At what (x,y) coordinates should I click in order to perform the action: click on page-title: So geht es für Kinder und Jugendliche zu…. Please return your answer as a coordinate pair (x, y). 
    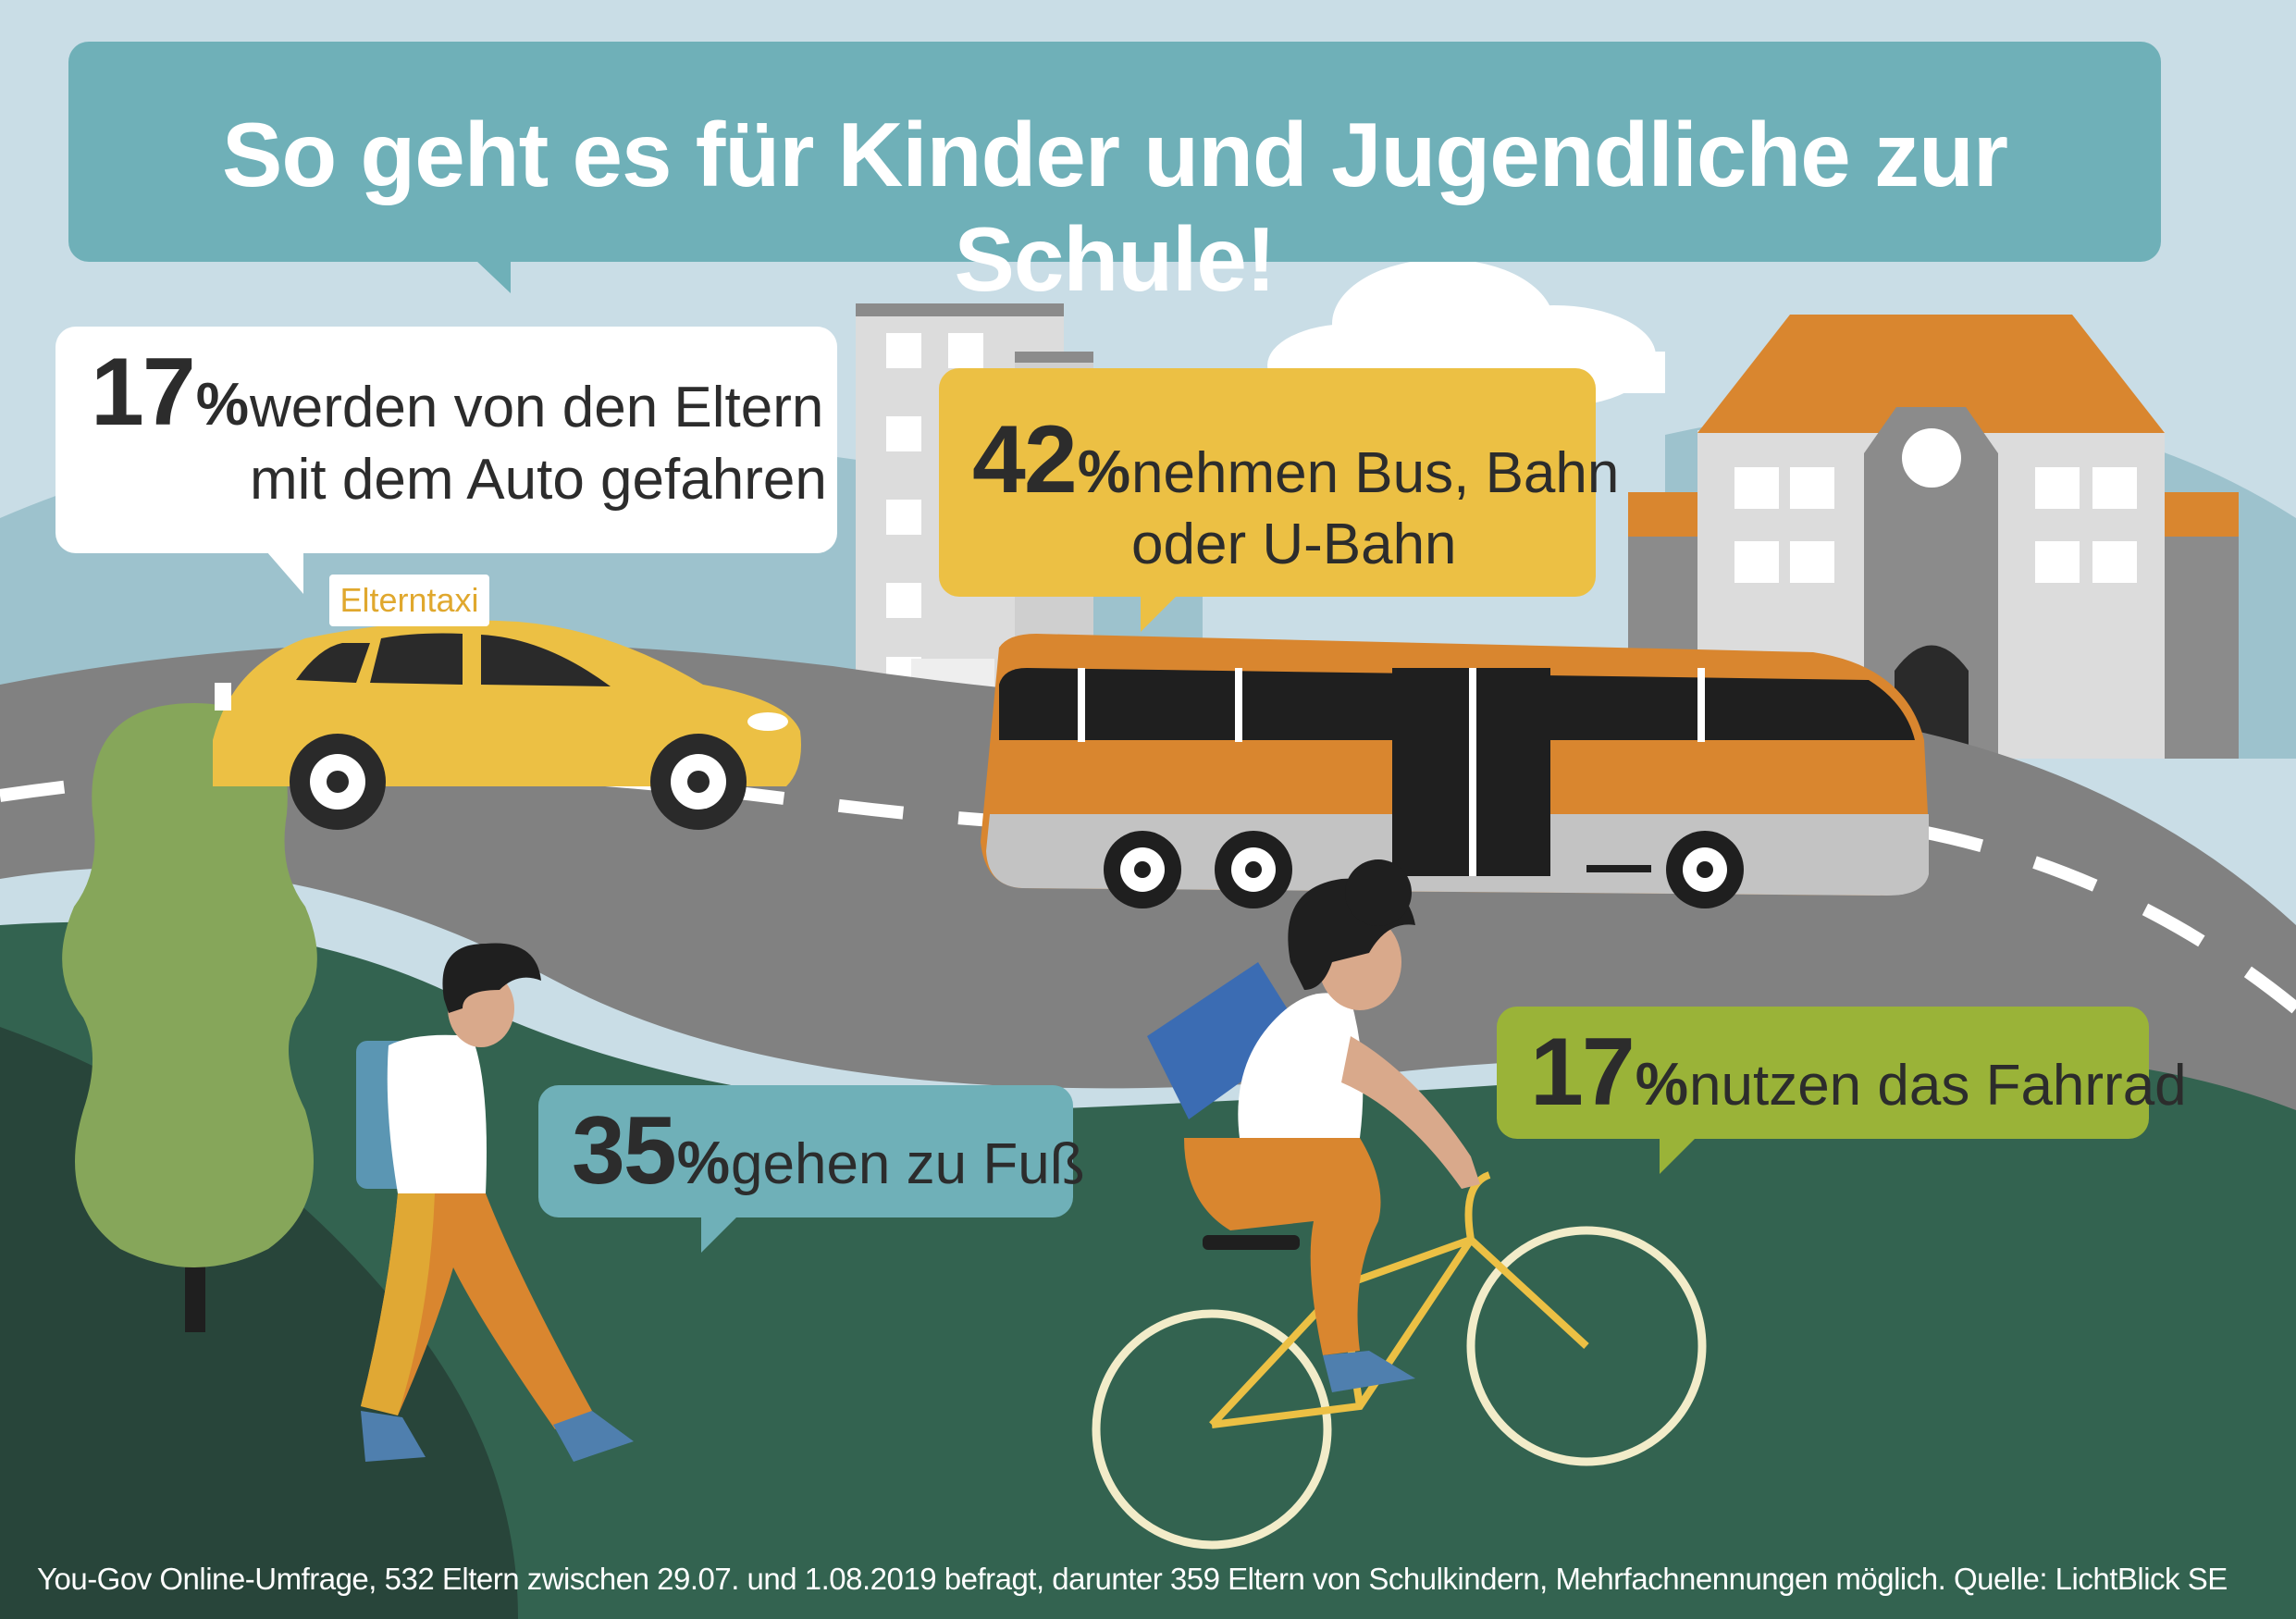
    Looking at the image, I should click on (1114, 207).